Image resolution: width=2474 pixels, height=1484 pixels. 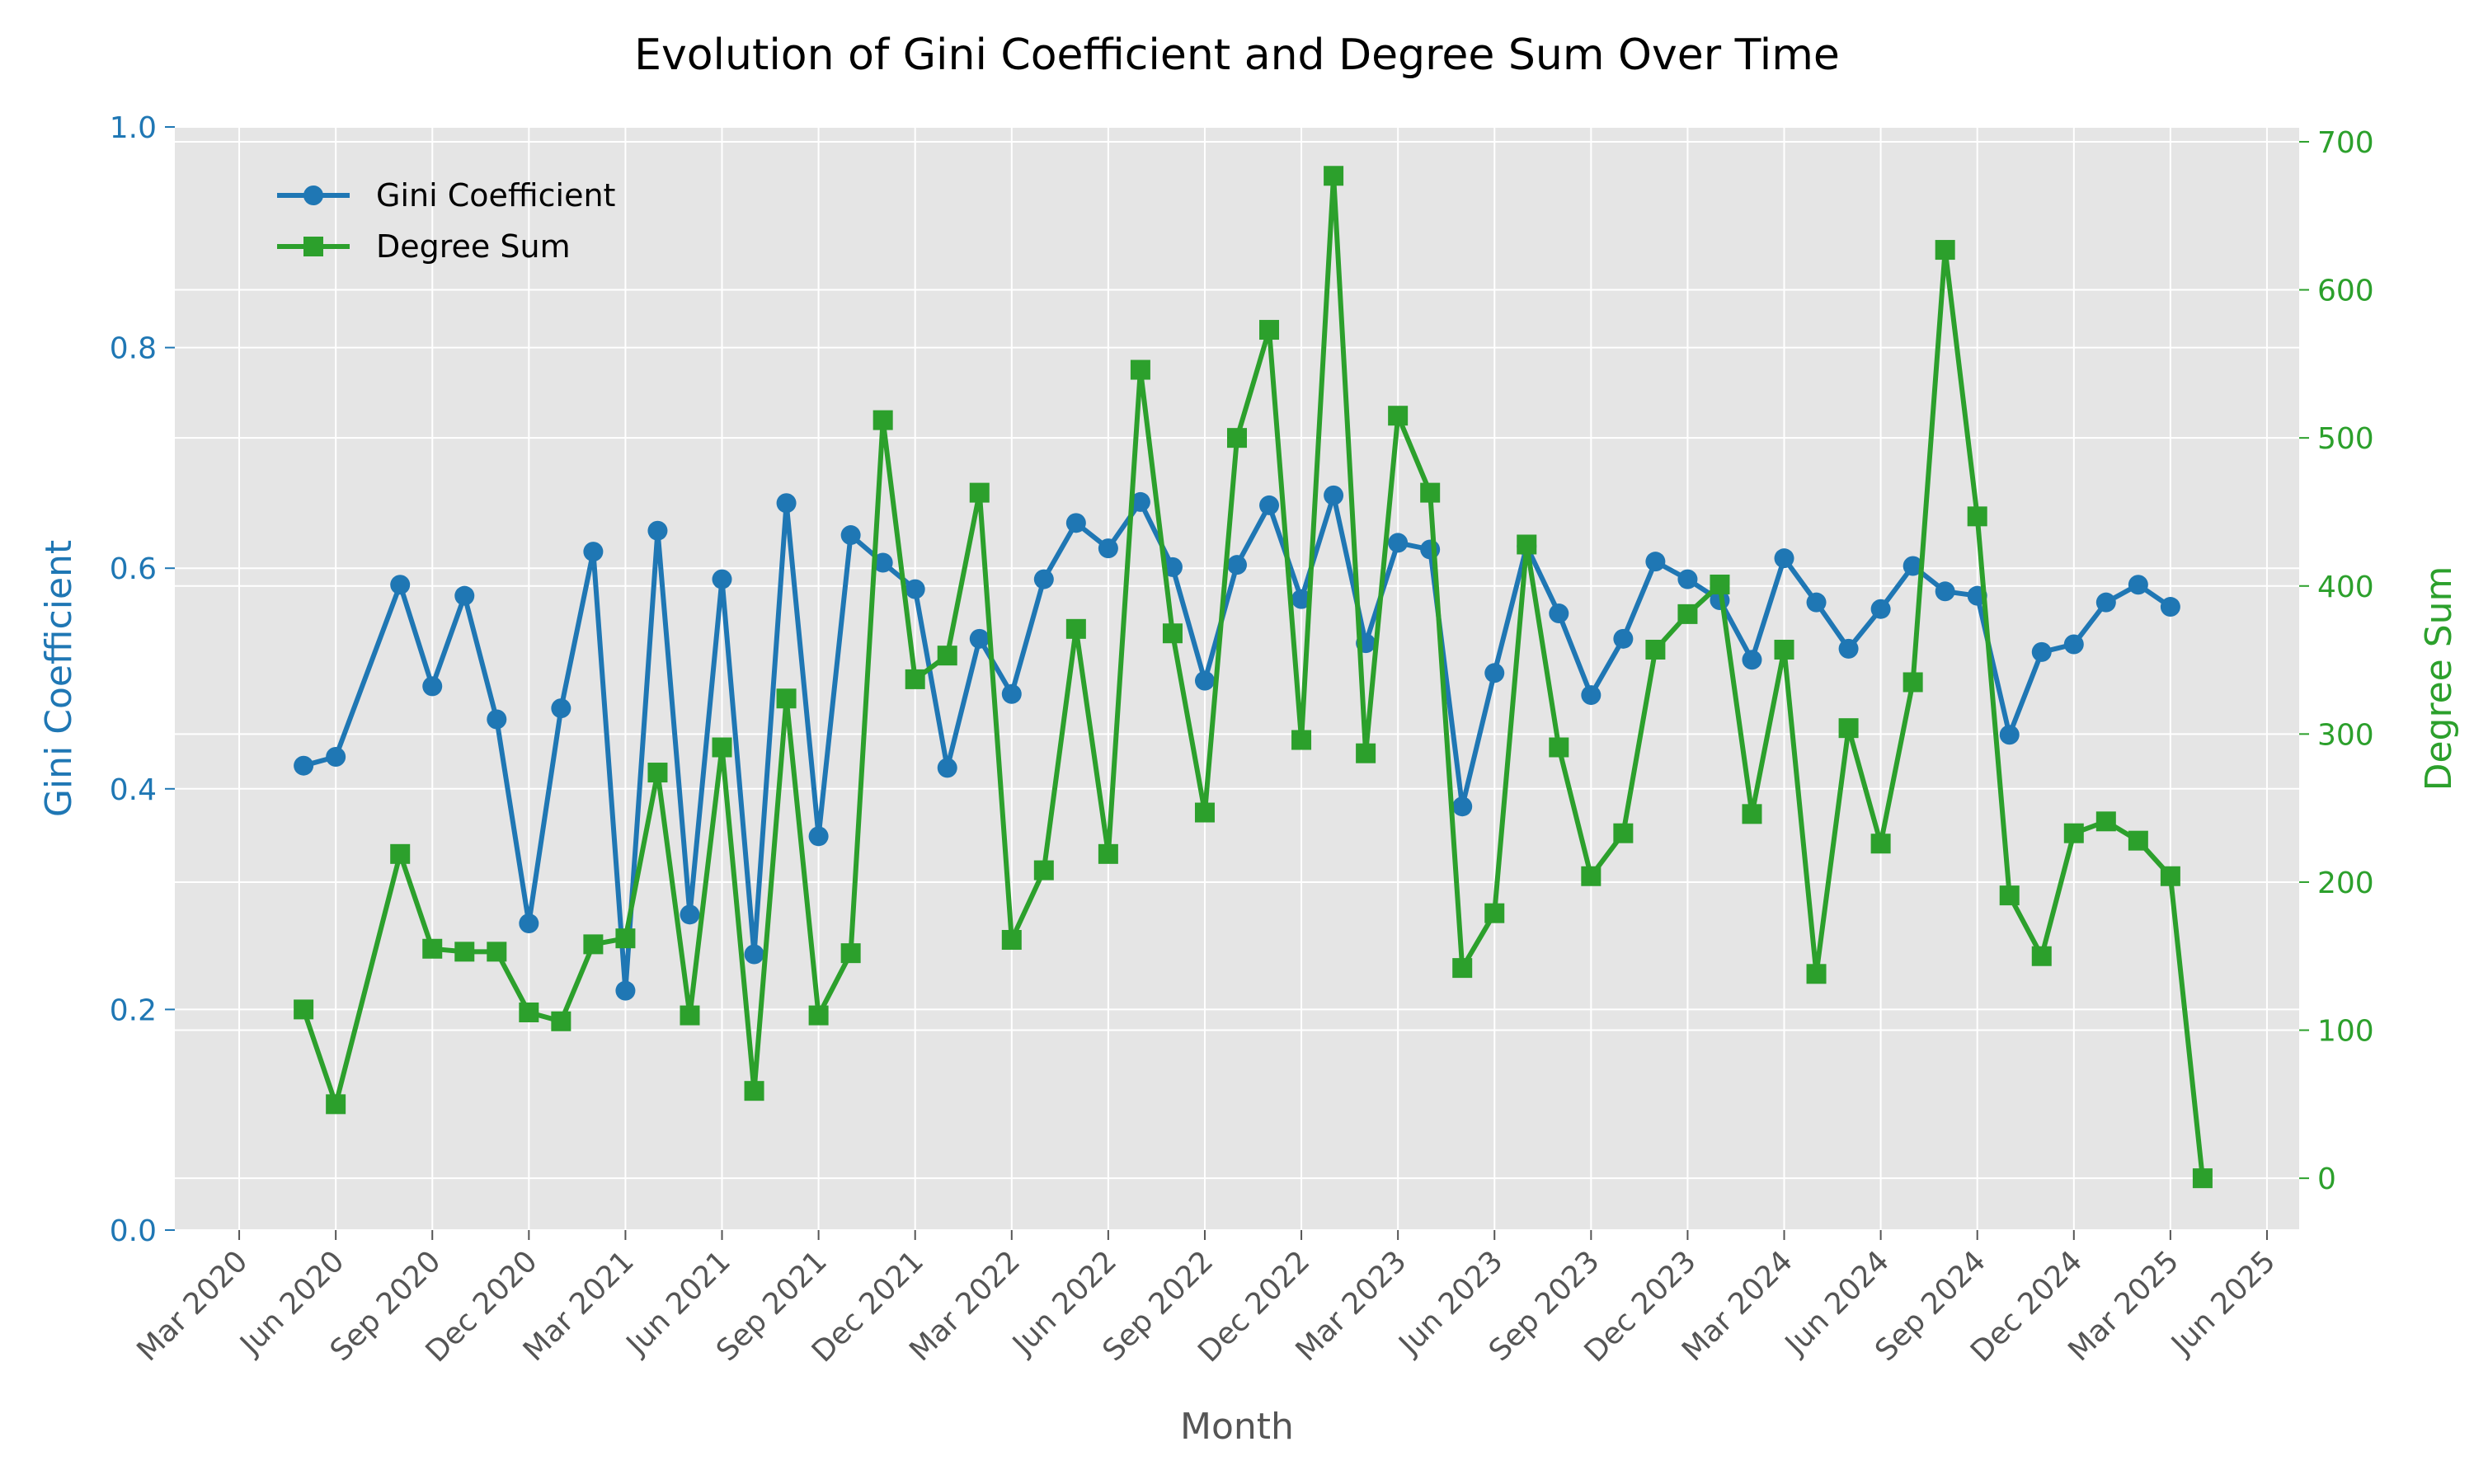 I want to click on y-right-tick-label: 600, so click(x=2345, y=291).